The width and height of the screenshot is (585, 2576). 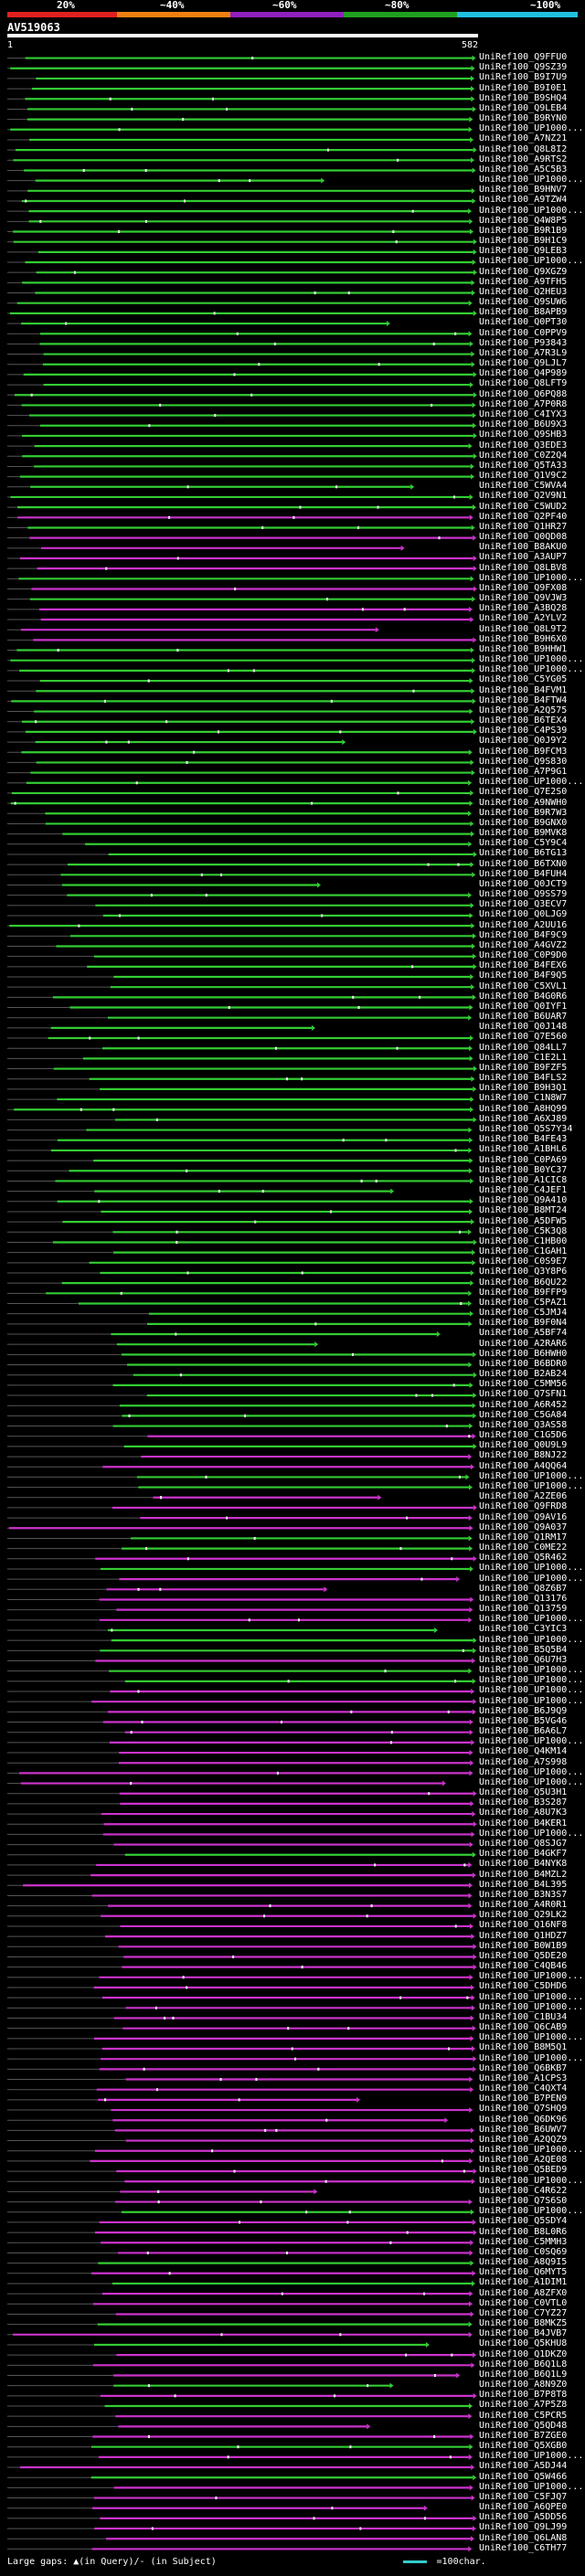 What do you see at coordinates (523, 1710) in the screenshot?
I see `hit-label: UniRef100_B6J9Q9` at bounding box center [523, 1710].